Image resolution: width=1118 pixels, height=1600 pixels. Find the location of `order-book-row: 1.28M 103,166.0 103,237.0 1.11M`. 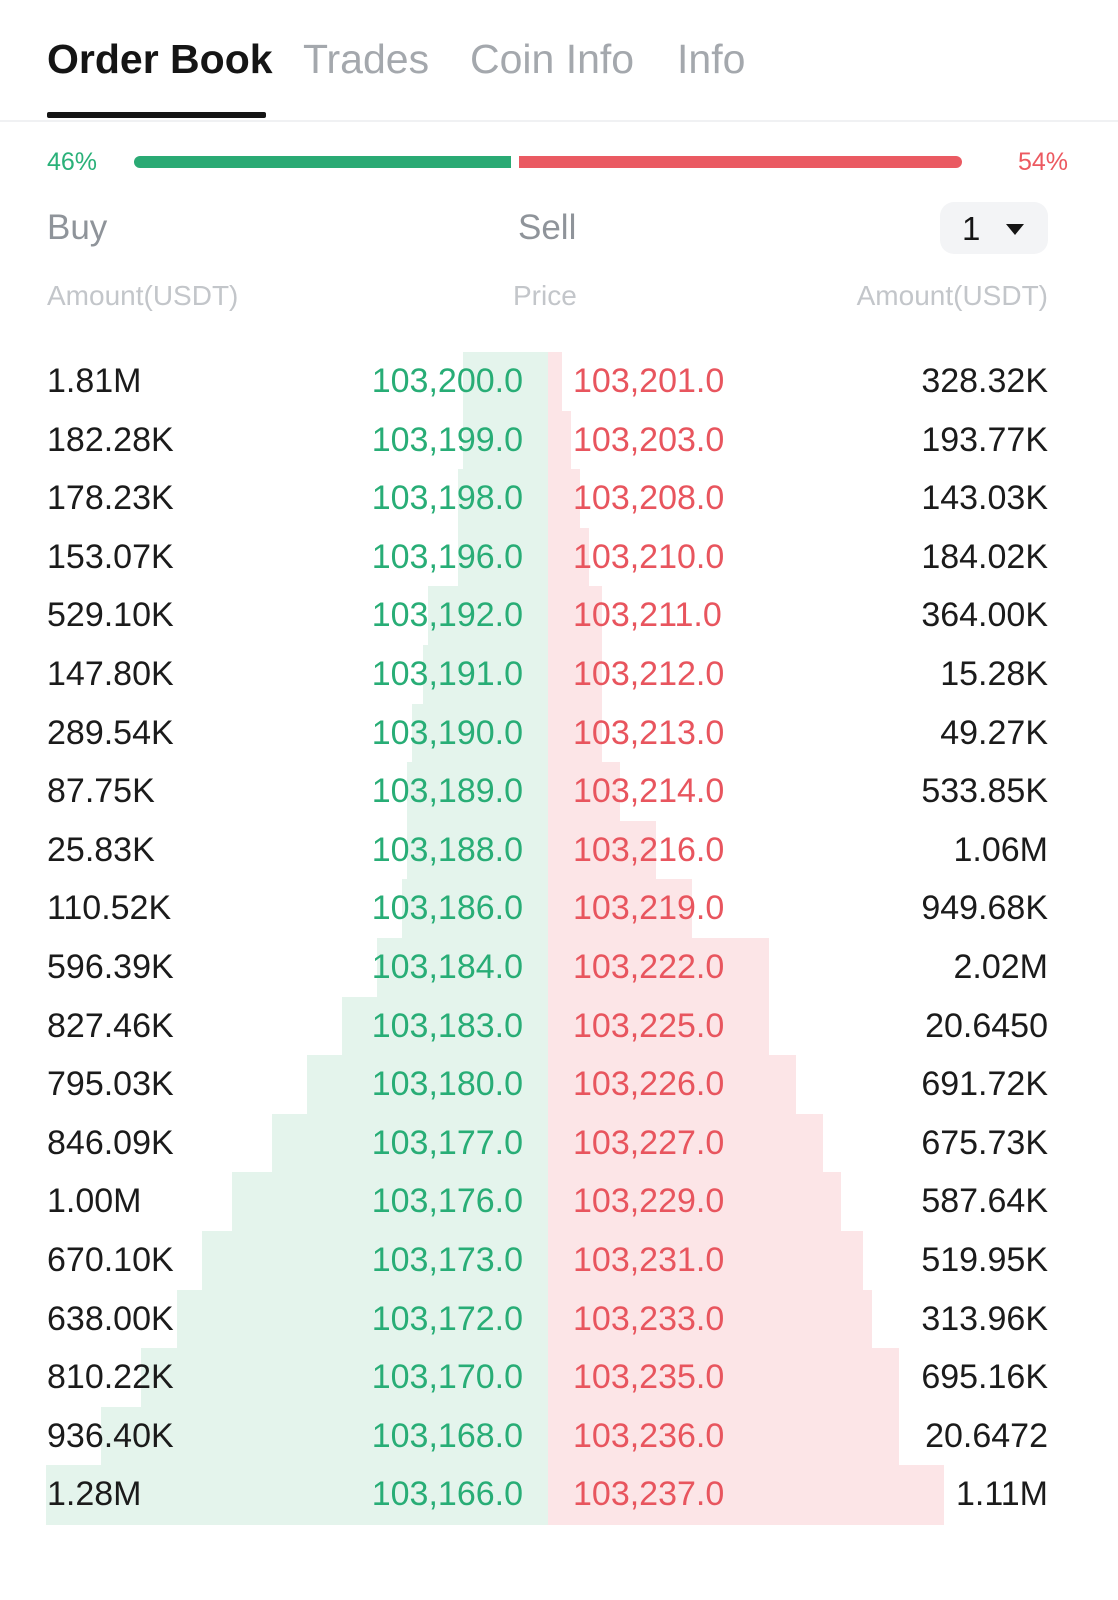

order-book-row: 1.28M 103,166.0 103,237.0 1.11M is located at coordinates (559, 1494).